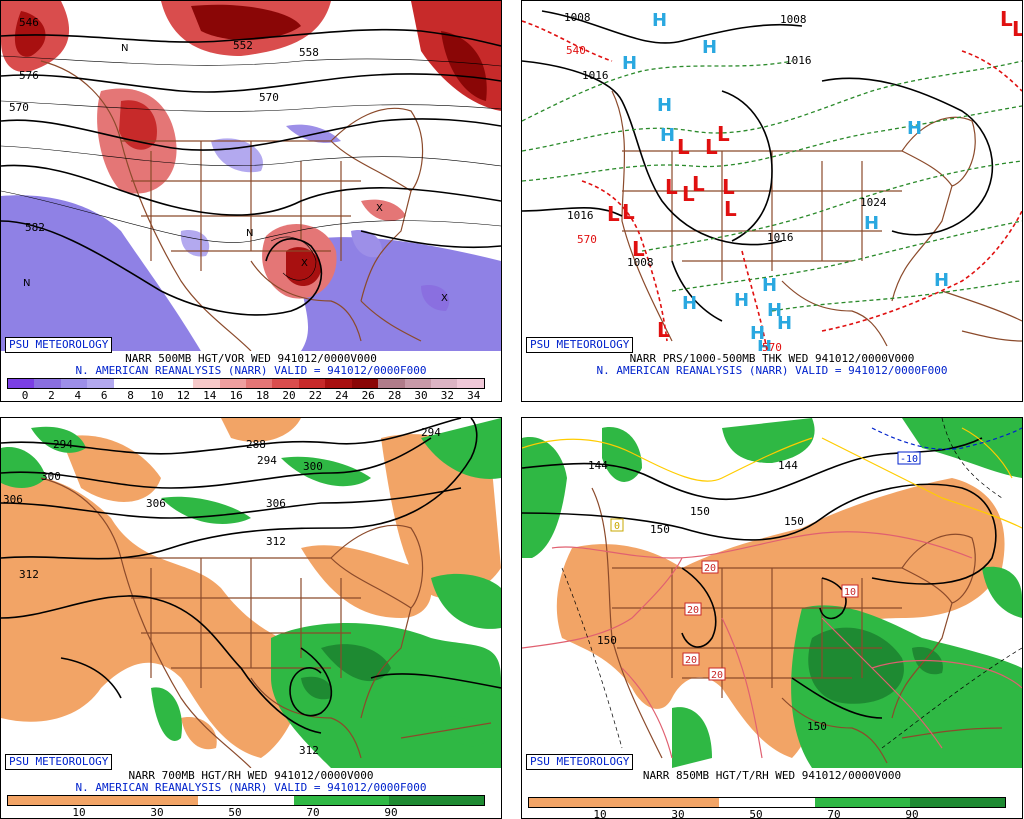 Image resolution: width=1024 pixels, height=819 pixels. Describe the element at coordinates (617, 526) in the screenshot. I see `temperature-label: 0` at that location.